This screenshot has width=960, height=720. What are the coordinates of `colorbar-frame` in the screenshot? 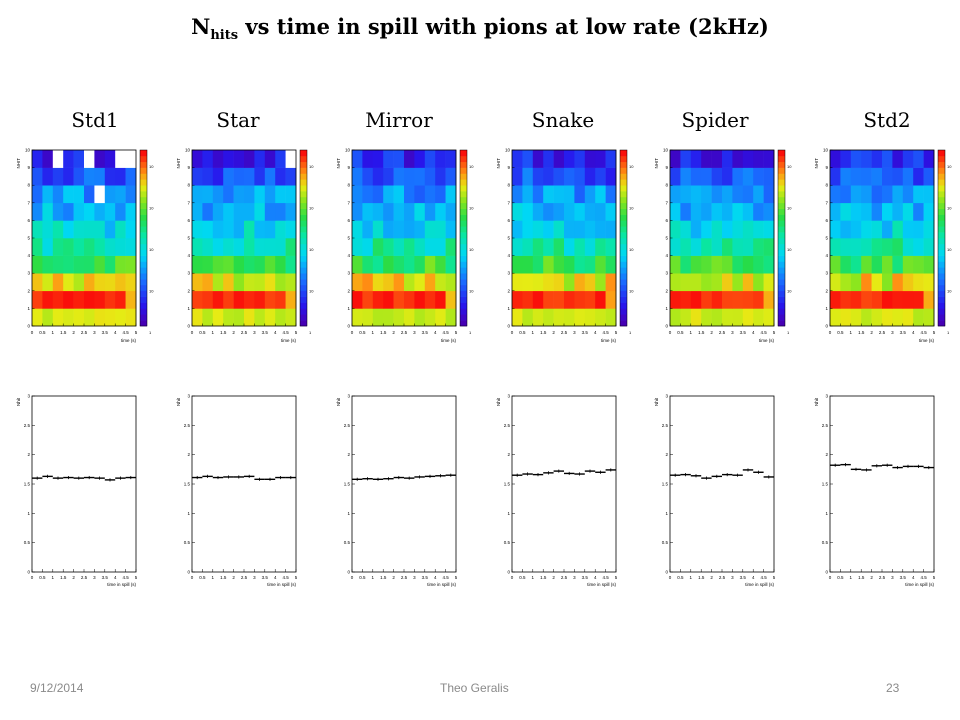 It's located at (941, 238).